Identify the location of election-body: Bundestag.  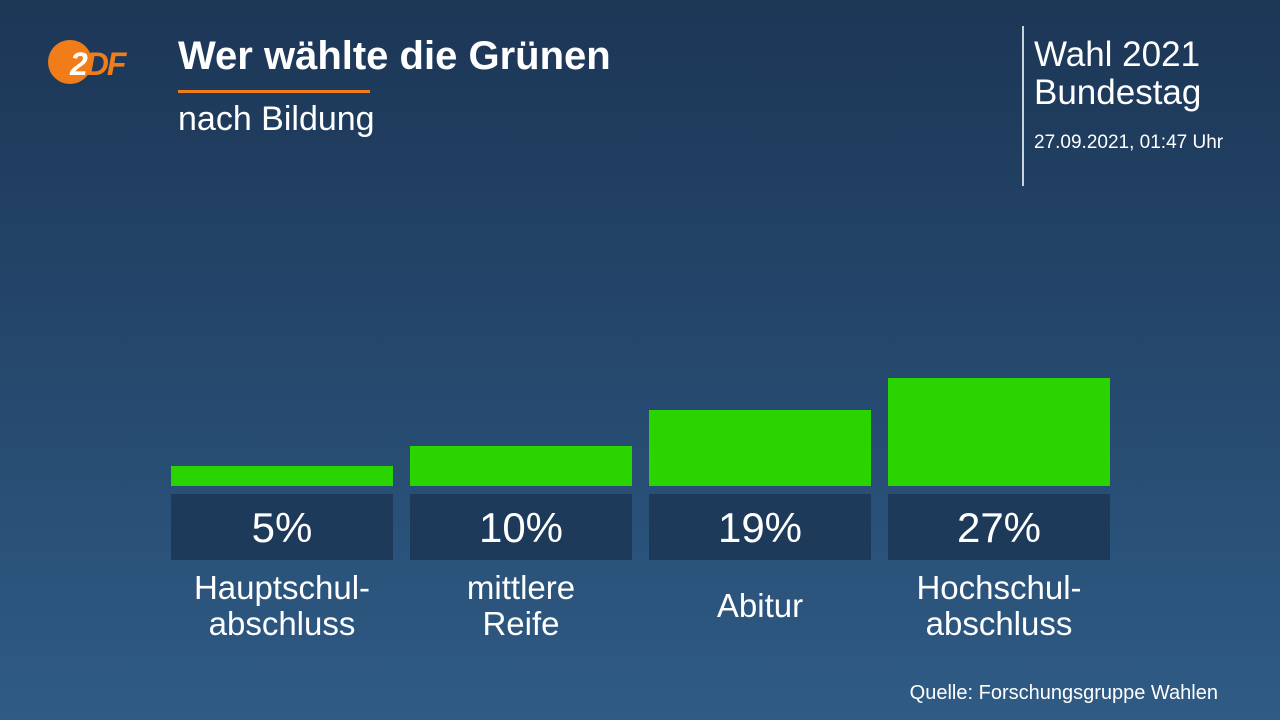
(1118, 92).